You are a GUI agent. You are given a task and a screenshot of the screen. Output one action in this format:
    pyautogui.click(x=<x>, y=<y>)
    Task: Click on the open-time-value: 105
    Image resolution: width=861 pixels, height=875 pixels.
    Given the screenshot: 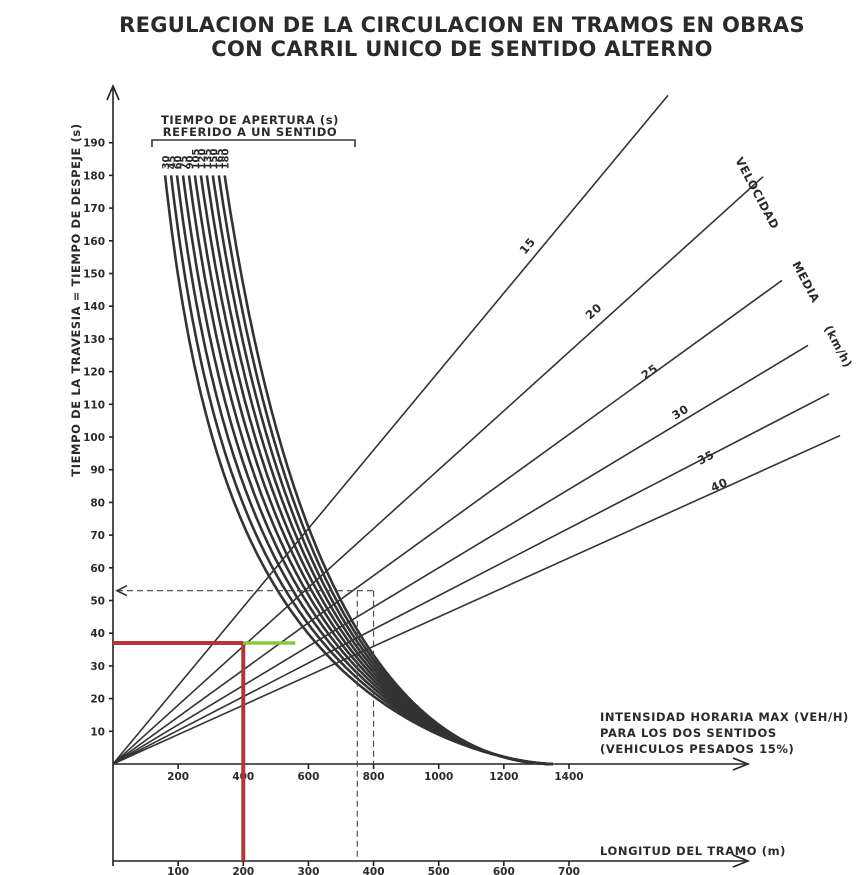 What is the action you would take?
    pyautogui.click(x=196, y=158)
    